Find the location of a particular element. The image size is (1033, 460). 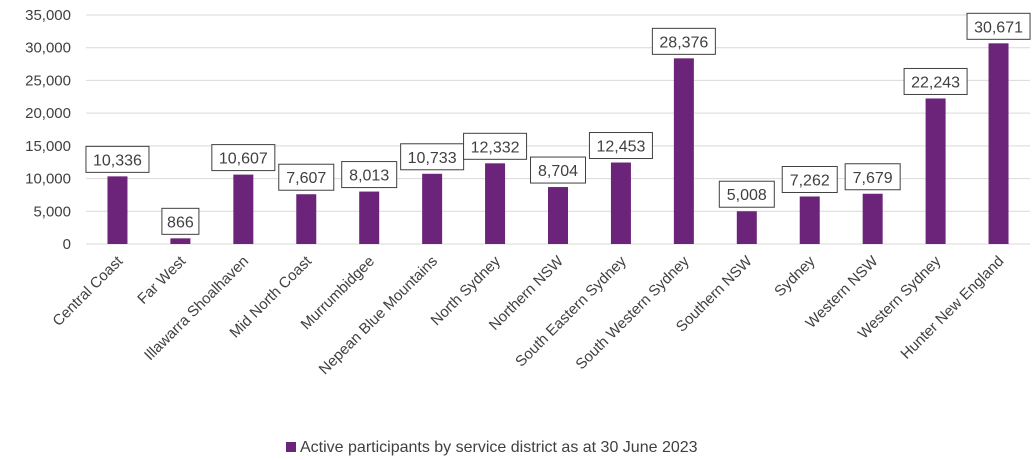

data-label-text: 866 is located at coordinates (180, 222).